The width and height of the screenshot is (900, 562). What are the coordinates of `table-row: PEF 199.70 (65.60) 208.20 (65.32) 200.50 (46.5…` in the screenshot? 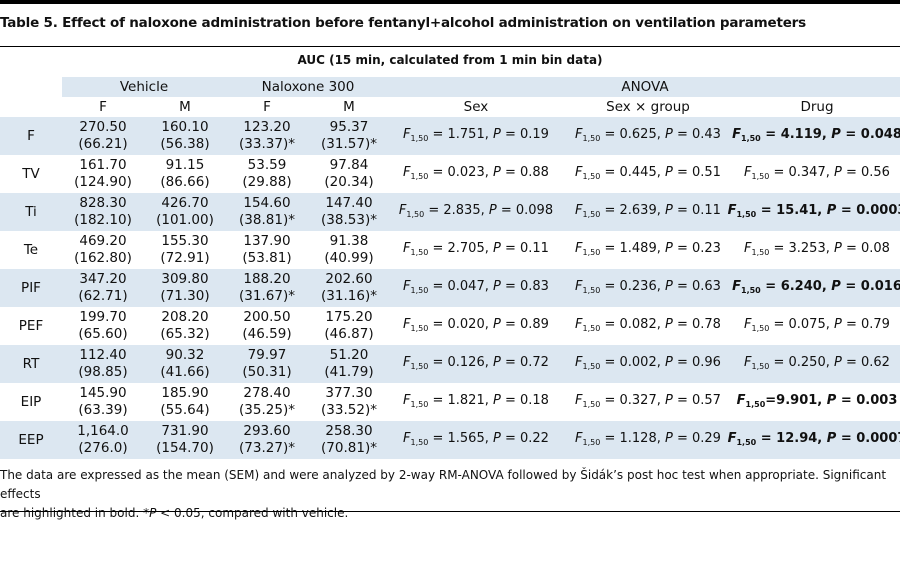 It's located at (450, 326).